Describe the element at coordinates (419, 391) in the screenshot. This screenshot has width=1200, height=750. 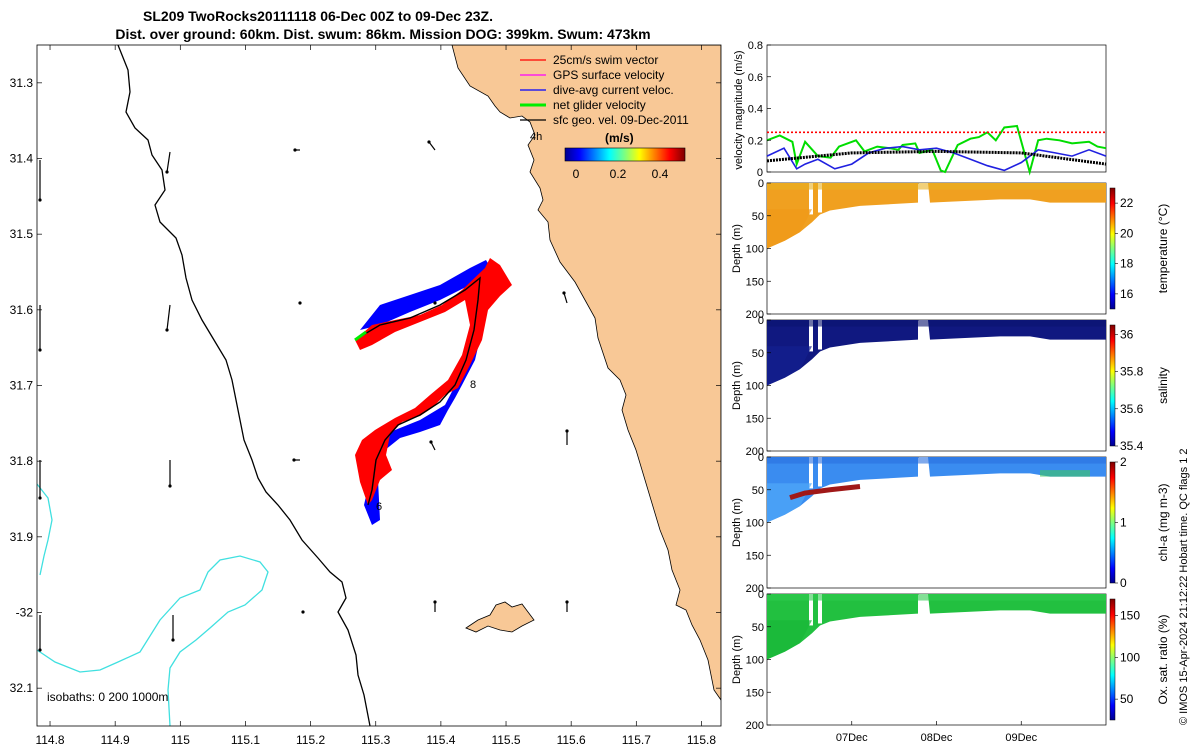
I see `glider-track` at that location.